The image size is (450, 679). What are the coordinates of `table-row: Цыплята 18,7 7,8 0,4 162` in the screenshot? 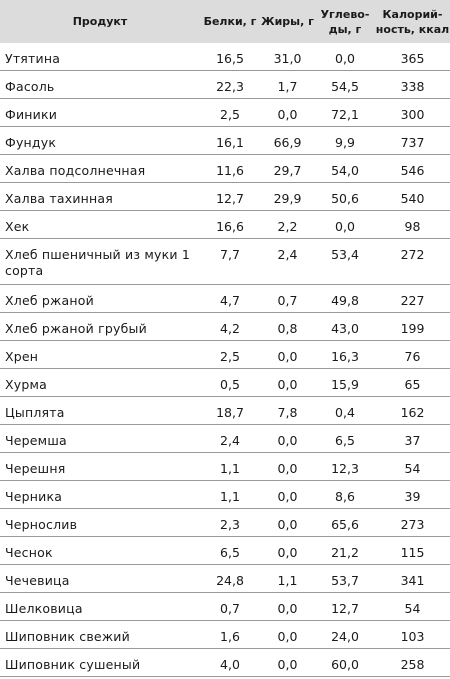 It's located at (225, 411).